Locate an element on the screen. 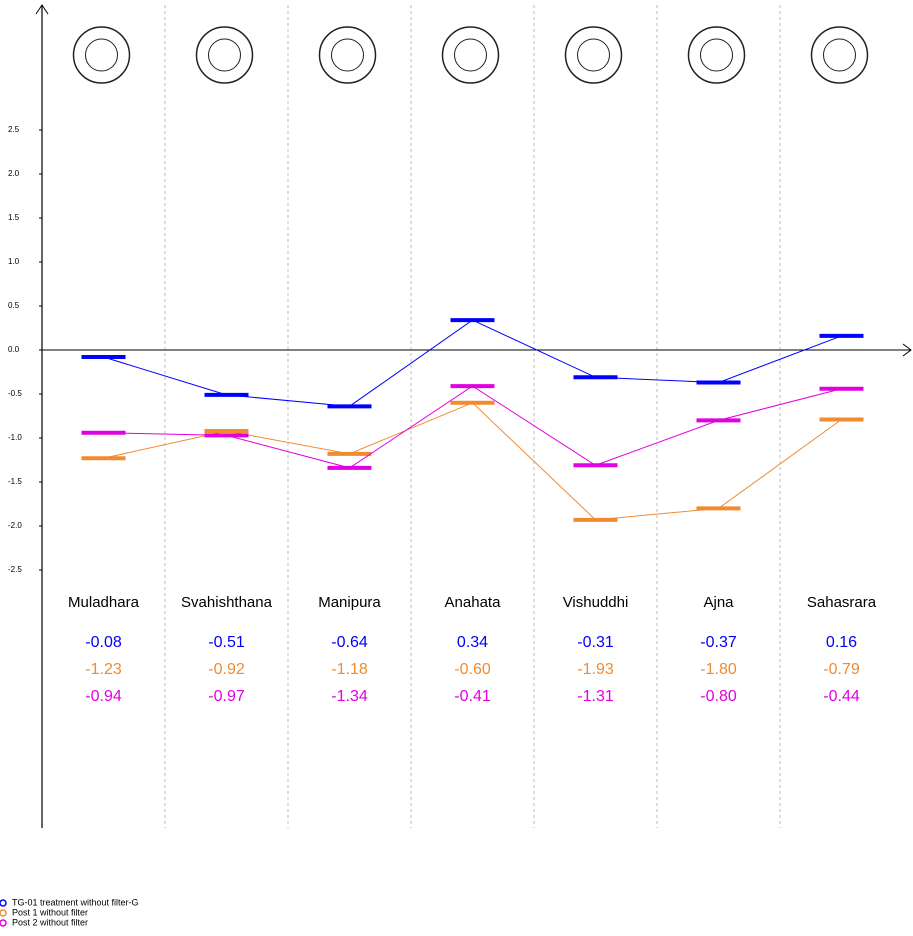  category-label: Muladhara is located at coordinates (104, 602).